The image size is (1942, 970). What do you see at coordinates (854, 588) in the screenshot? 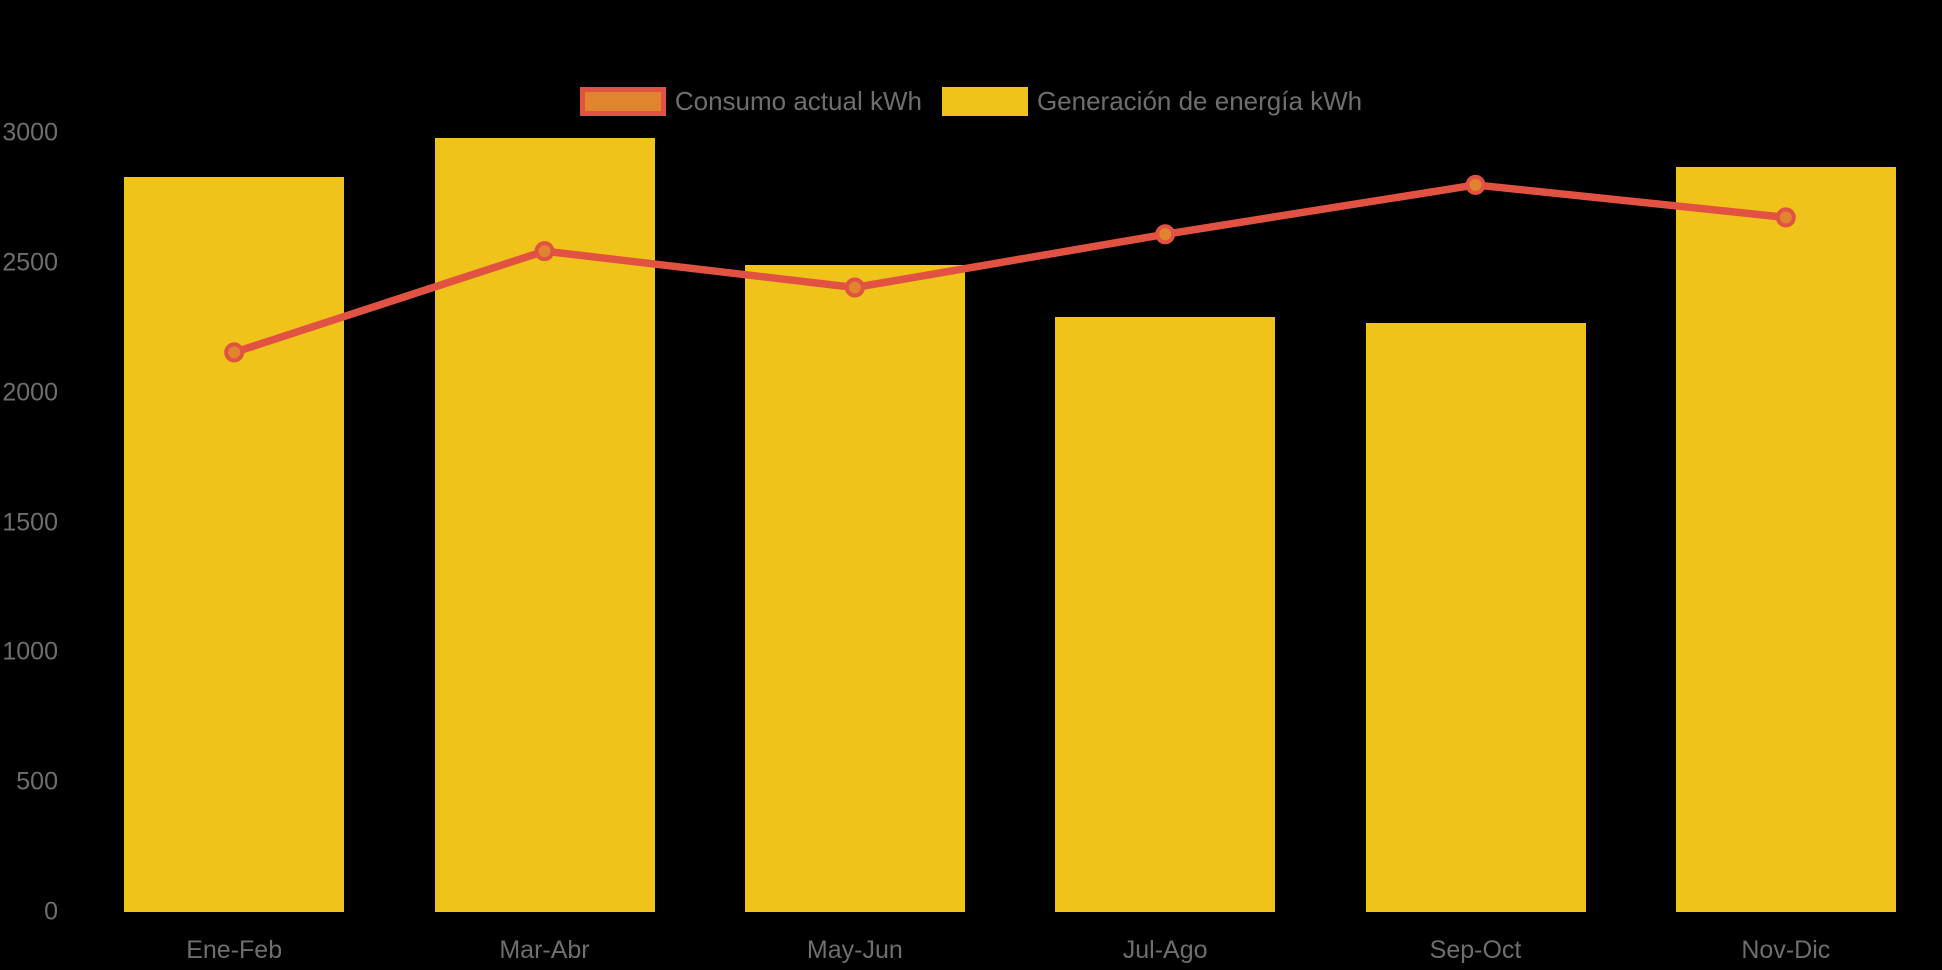
I see `generacion-bar-May-Jun` at bounding box center [854, 588].